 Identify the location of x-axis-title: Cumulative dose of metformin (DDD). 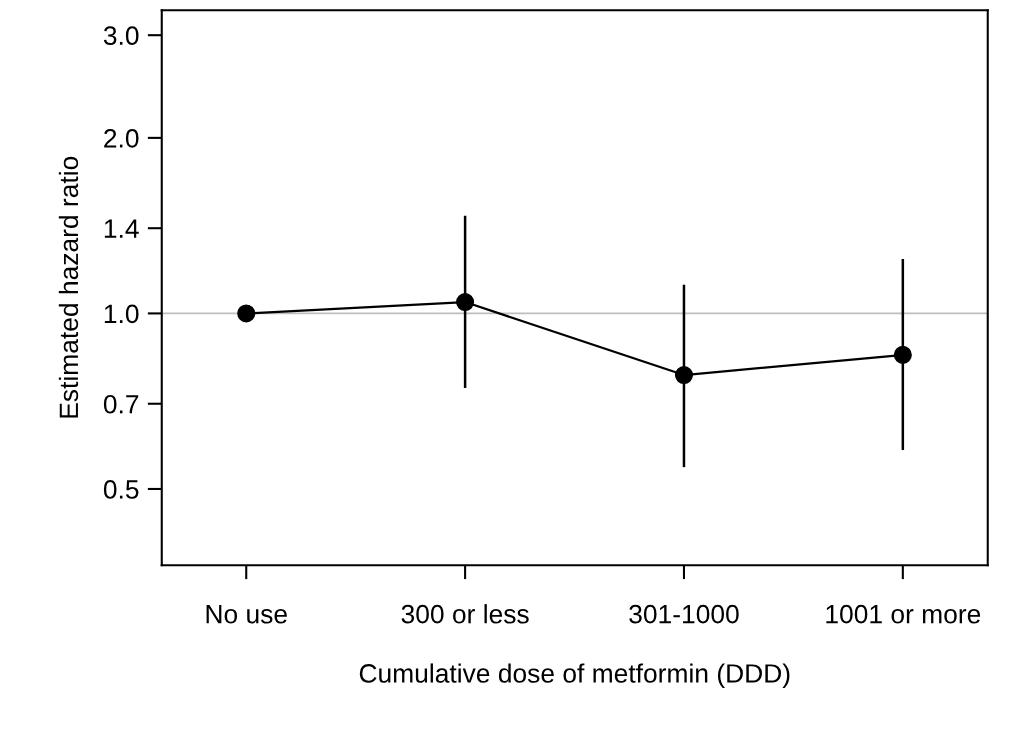
(574, 676).